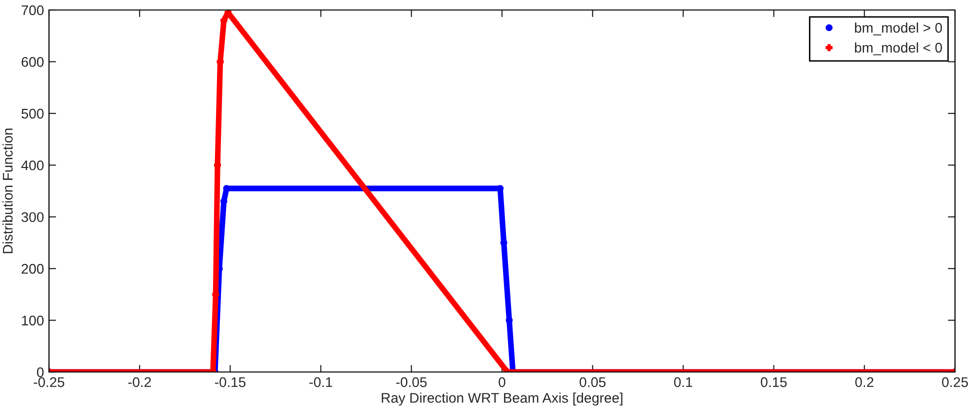 The image size is (971, 417). I want to click on x-tick-label: -0.2, so click(139, 382).